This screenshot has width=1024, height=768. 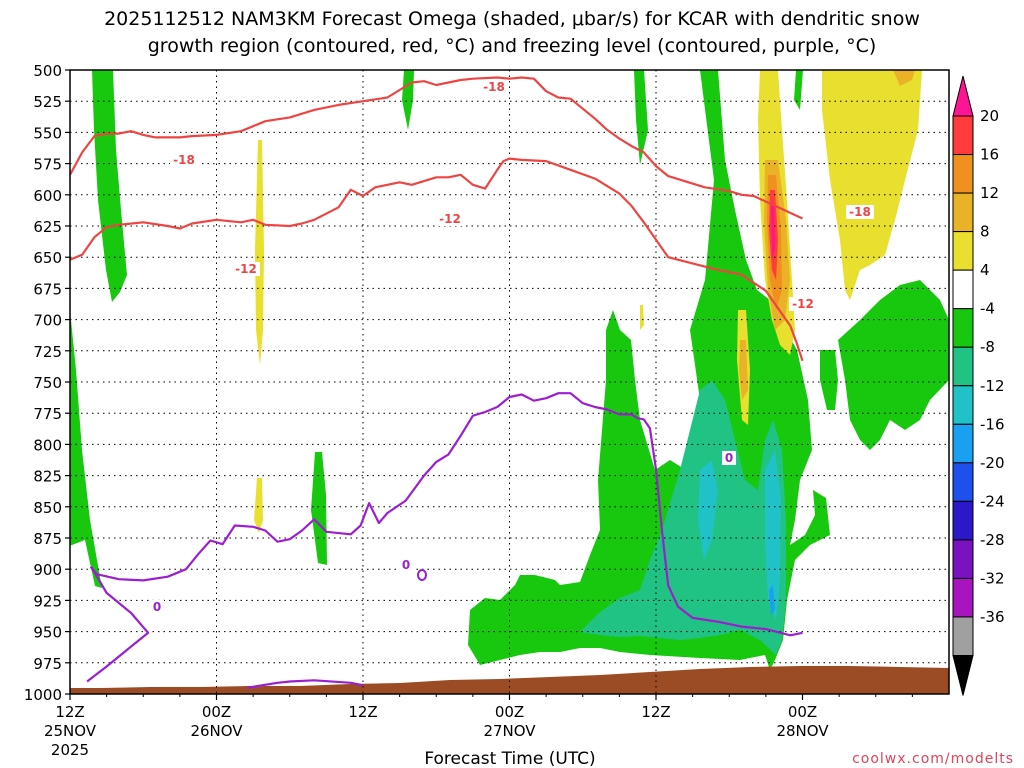 I want to click on y-tick-label: 775, so click(x=47, y=414).